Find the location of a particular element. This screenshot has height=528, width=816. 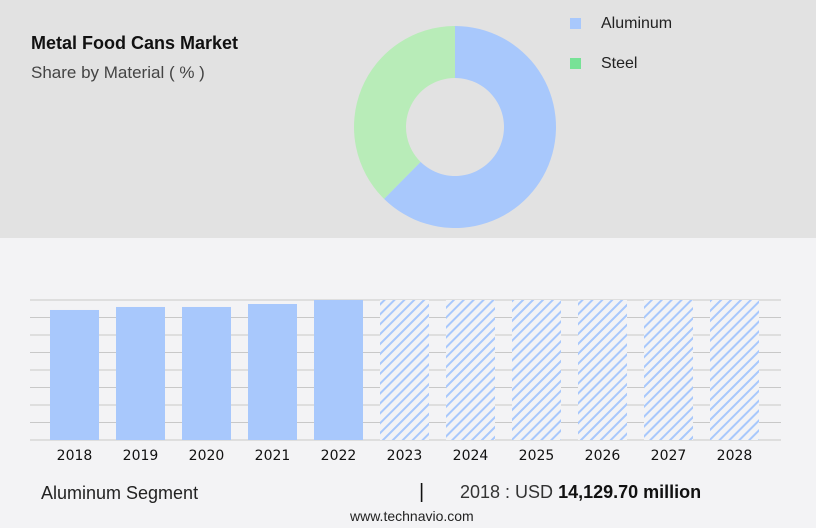

chart-subtitle: Share by Material ( % ) is located at coordinates (118, 72).